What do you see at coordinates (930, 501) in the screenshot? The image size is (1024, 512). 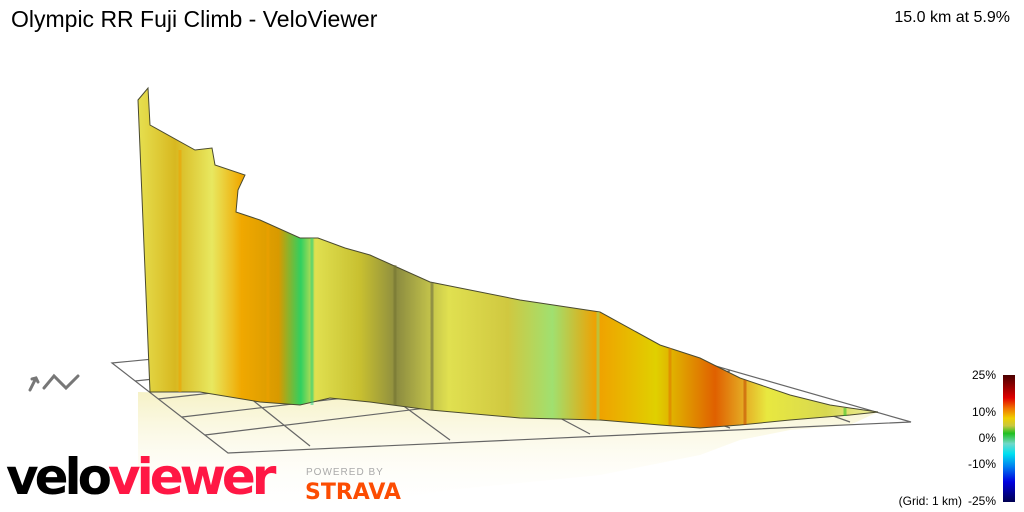 I see `grid-scale-note: (Grid: 1 km)` at bounding box center [930, 501].